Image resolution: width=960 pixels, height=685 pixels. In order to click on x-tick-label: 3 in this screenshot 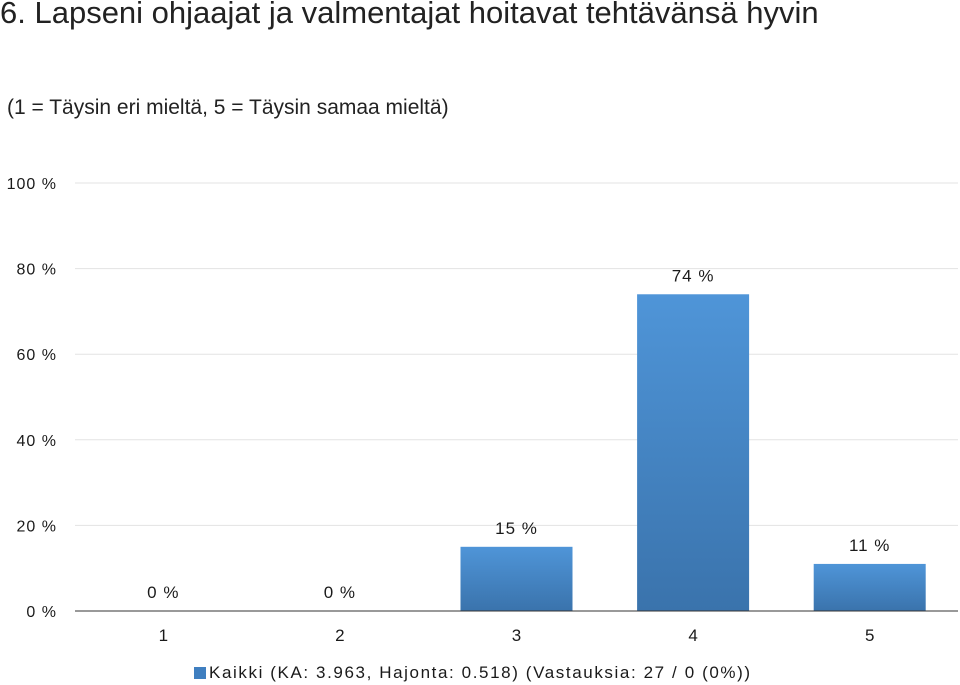, I will do `click(516, 635)`.